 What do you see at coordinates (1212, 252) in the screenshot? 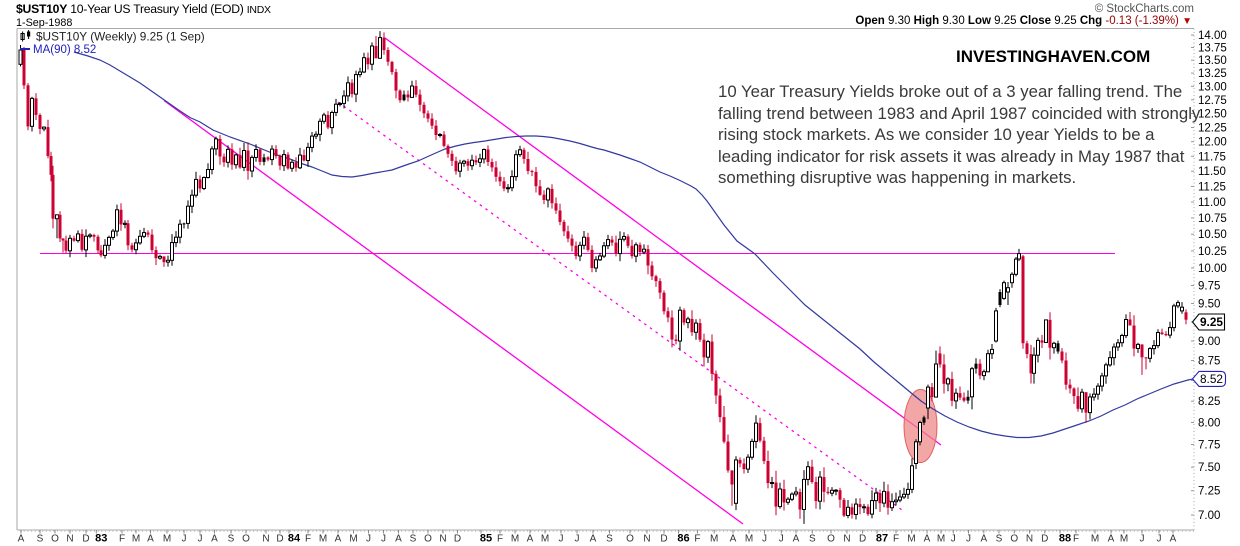
I see `svg-text: 10.25` at bounding box center [1212, 252].